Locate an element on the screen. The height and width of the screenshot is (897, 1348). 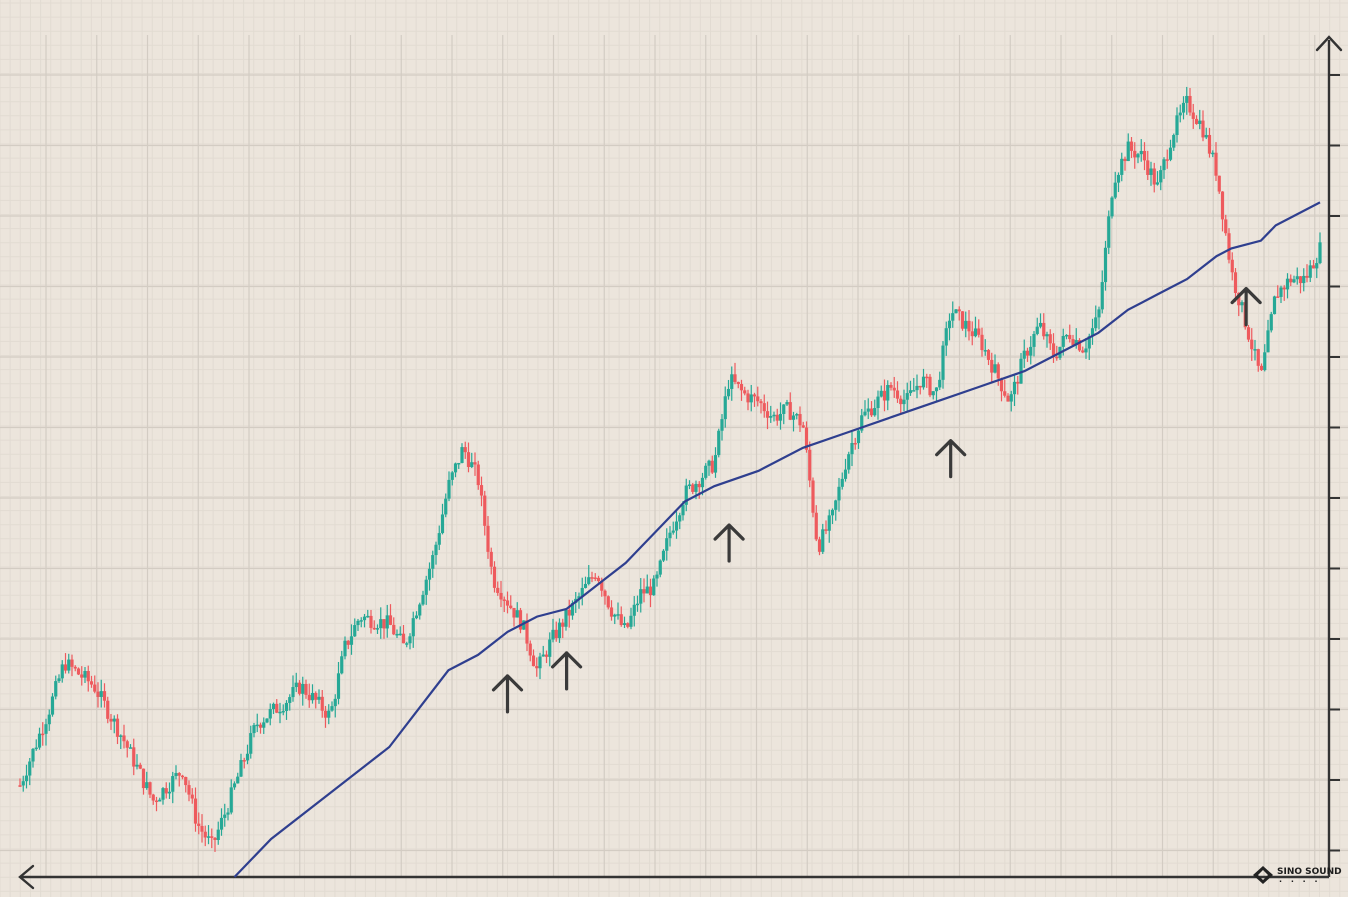
diamond-logo-icon is located at coordinates (1263, 875).